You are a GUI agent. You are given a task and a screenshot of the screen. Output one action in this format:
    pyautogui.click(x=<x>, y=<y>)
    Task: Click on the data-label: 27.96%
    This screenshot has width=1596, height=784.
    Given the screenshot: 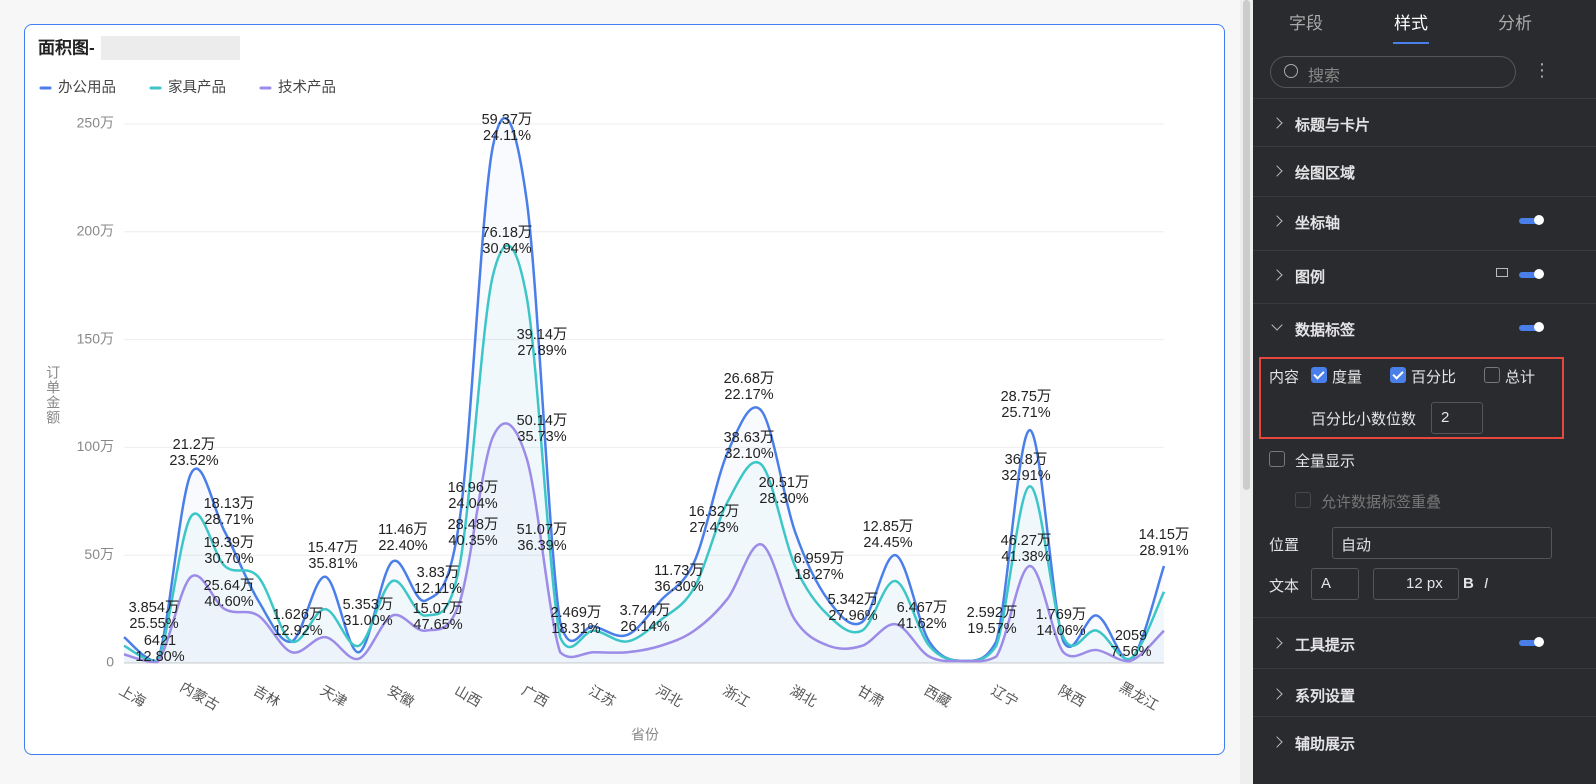 What is the action you would take?
    pyautogui.click(x=852, y=616)
    